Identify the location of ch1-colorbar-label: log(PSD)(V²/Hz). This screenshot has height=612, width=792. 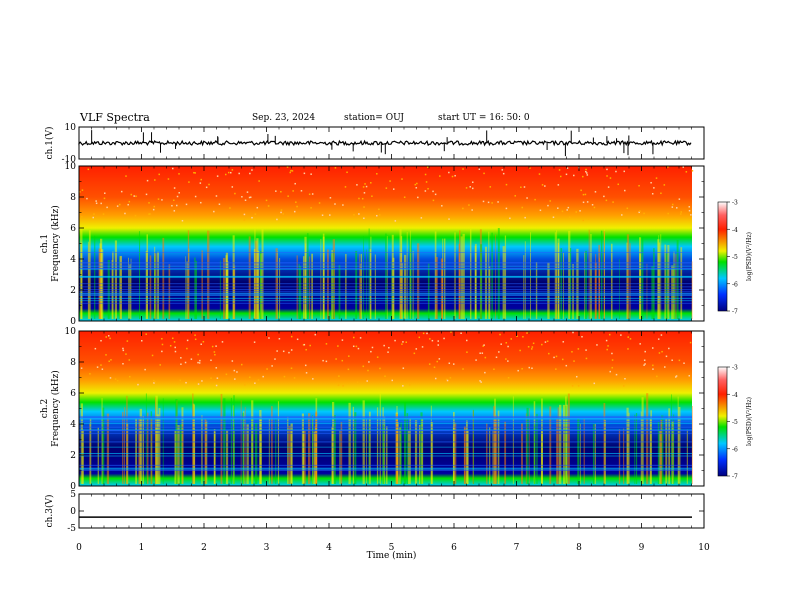
(749, 256).